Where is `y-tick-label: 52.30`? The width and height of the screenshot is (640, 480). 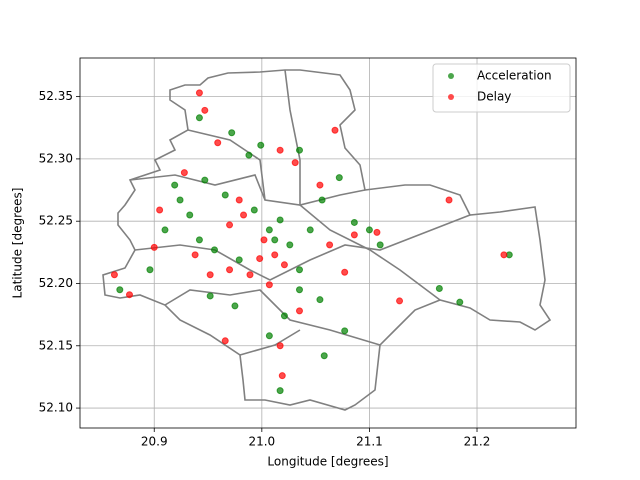
y-tick-label: 52.30 is located at coordinates (56, 158).